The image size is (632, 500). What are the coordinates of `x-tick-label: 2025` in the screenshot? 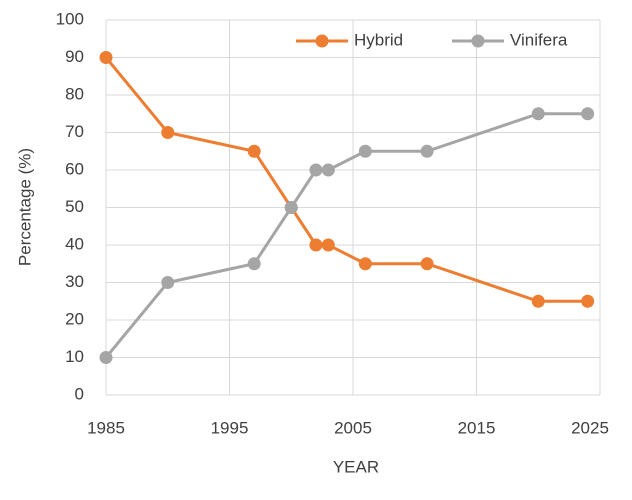 It's located at (590, 427).